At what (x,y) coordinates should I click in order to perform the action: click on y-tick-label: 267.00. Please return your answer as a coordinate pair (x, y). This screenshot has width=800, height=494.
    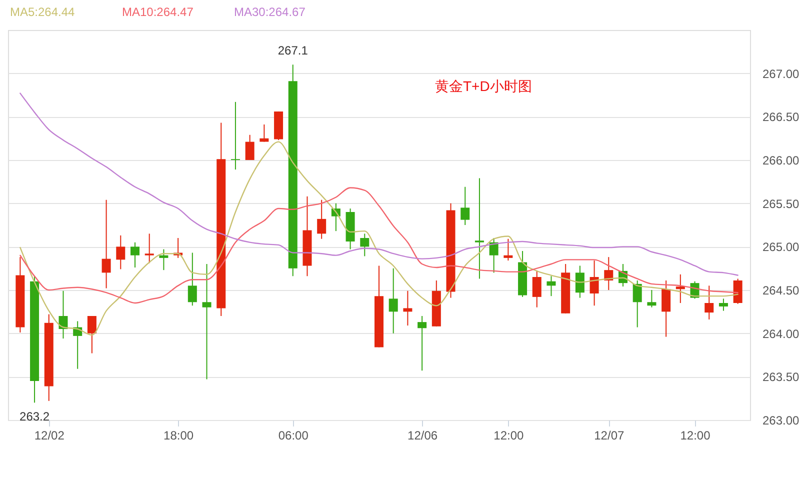
    Looking at the image, I should click on (781, 73).